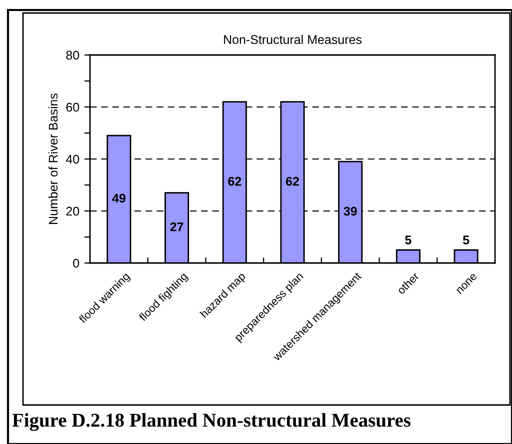 This screenshot has width=512, height=444. What do you see at coordinates (119, 198) in the screenshot?
I see `data-label: 49` at bounding box center [119, 198].